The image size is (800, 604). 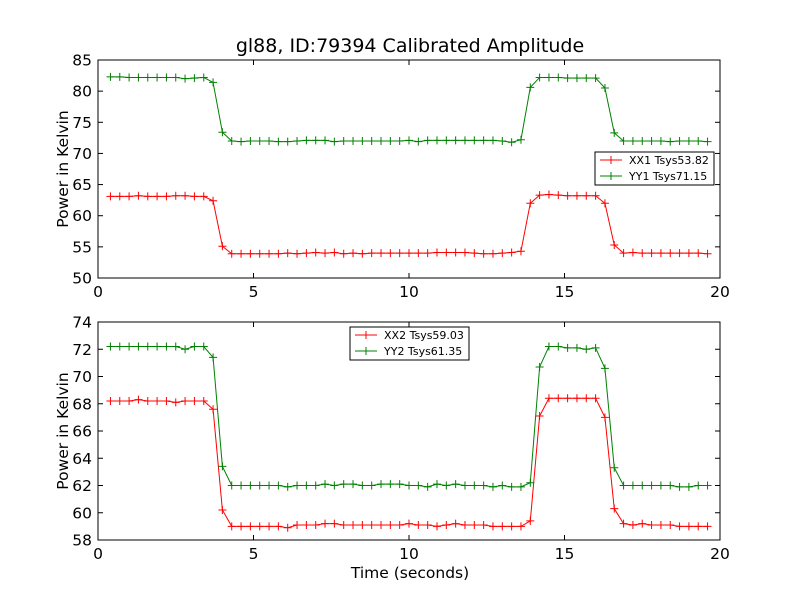 What do you see at coordinates (410, 46) in the screenshot?
I see `chart-title: gl88, ID:79394 Calibrated Amplitude` at bounding box center [410, 46].